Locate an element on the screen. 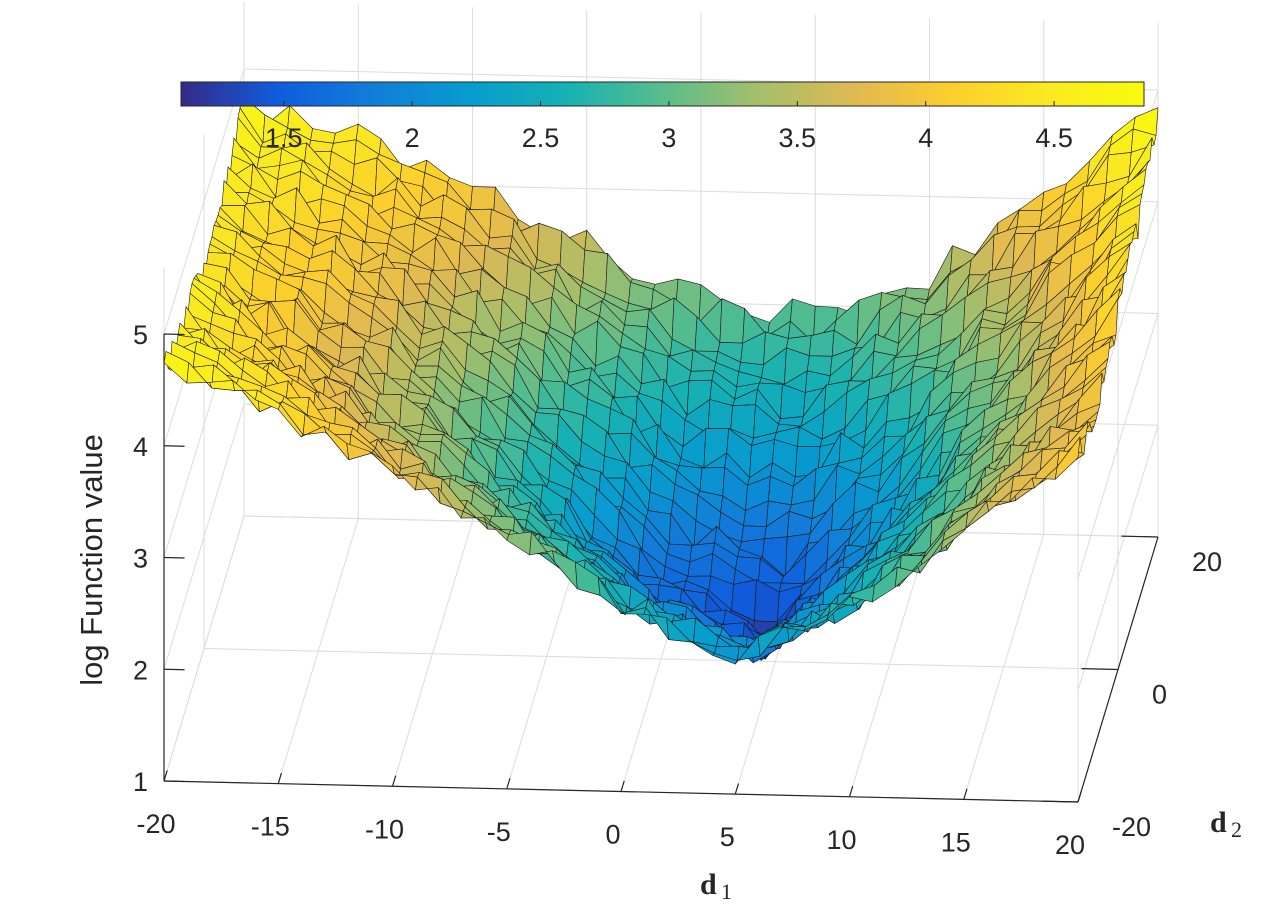 The height and width of the screenshot is (907, 1280). z-tick-label: 2 is located at coordinates (140, 670).